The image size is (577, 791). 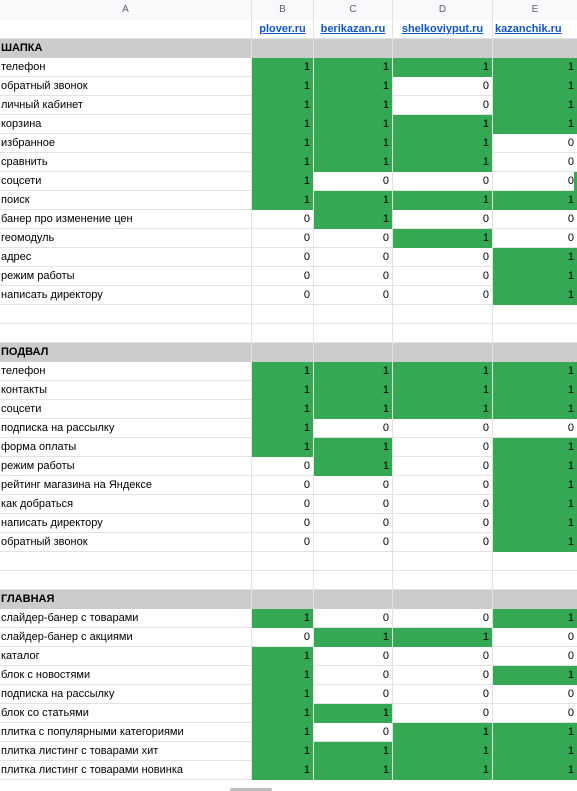 I want to click on feature-label-cell: блок со статьями, so click(x=126, y=713).